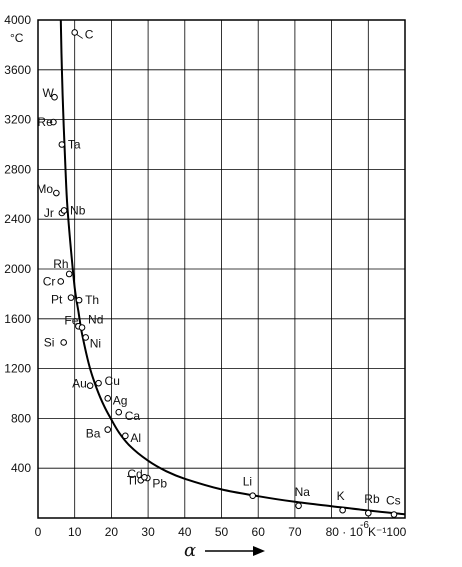 The image size is (462, 567). Describe the element at coordinates (71, 320) in the screenshot. I see `data-point-label: Fe` at that location.